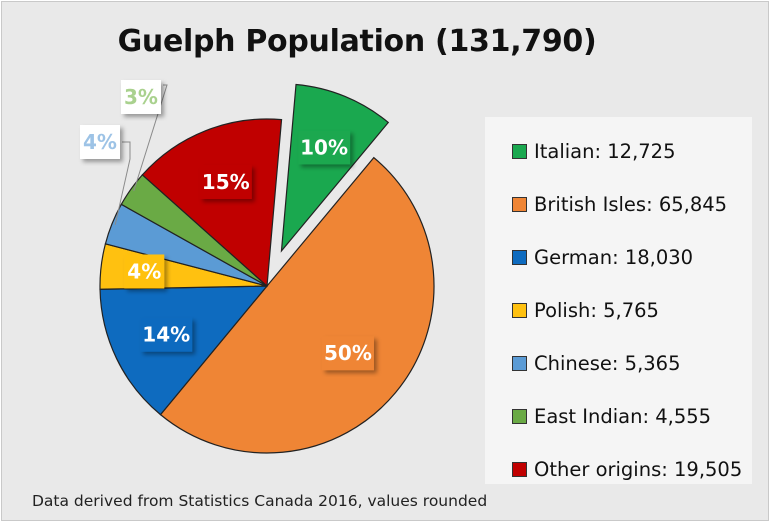 The width and height of the screenshot is (770, 523). I want to click on slice-label-box-british-isles, so click(347, 353).